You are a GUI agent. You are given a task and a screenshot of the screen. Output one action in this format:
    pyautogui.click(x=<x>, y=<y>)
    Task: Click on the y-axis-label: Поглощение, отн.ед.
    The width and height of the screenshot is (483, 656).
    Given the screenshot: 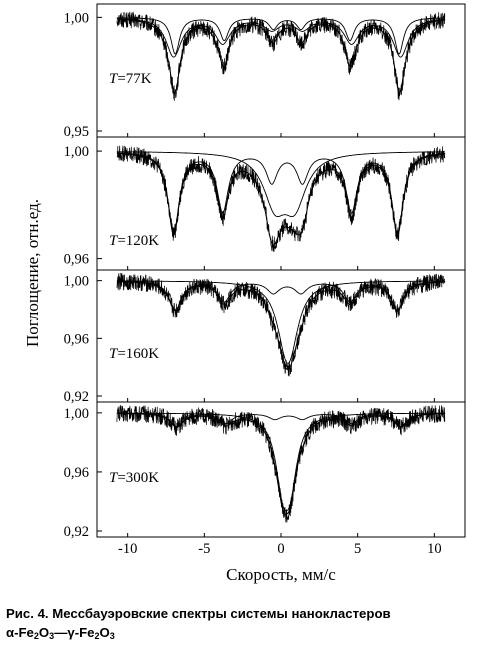 What is the action you would take?
    pyautogui.click(x=32, y=273)
    